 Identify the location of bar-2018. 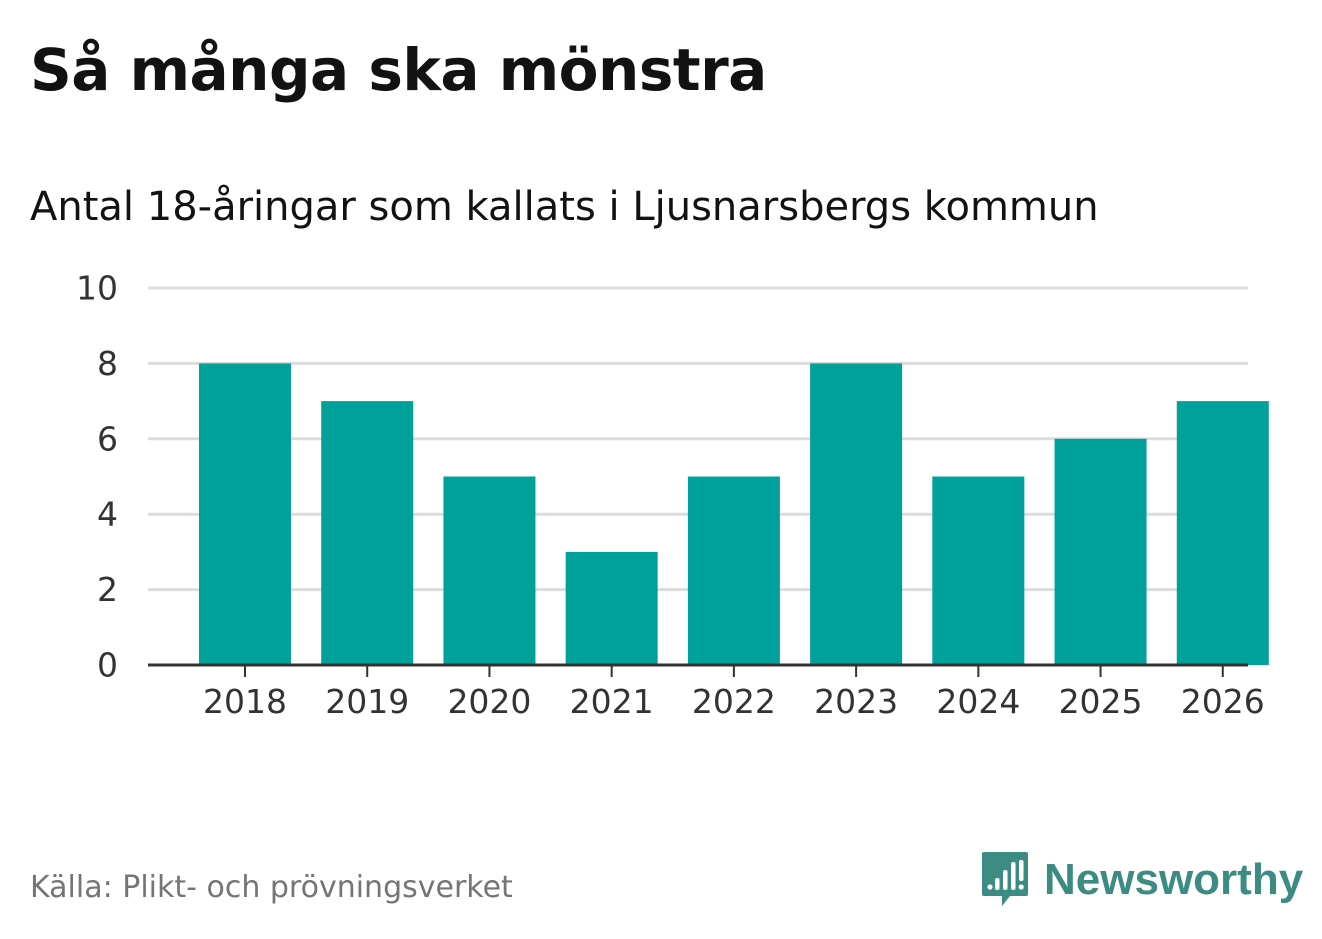
(245, 514).